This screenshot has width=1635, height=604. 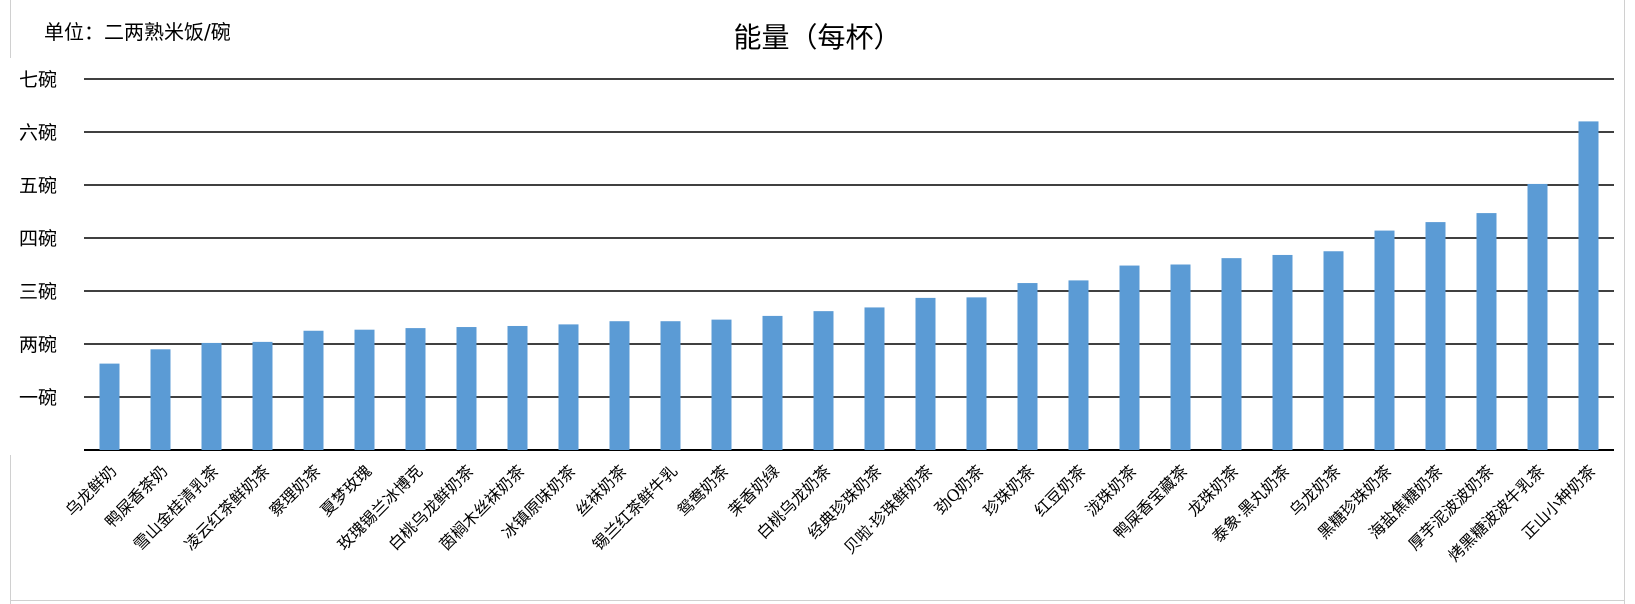 What do you see at coordinates (38, 398) in the screenshot?
I see `y-tick-label: 一碗` at bounding box center [38, 398].